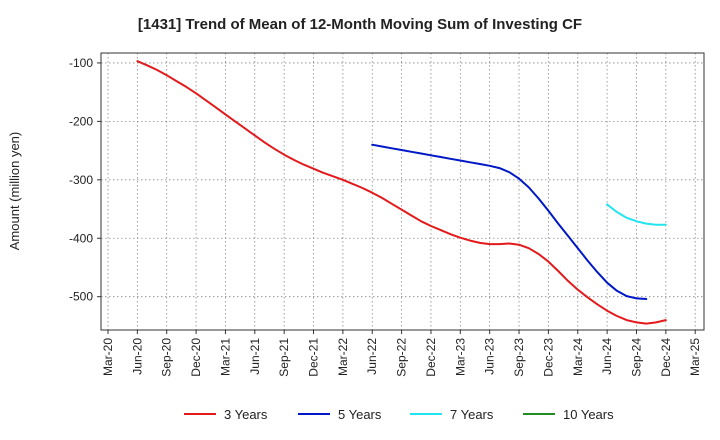 Image resolution: width=720 pixels, height=440 pixels. What do you see at coordinates (196, 357) in the screenshot?
I see `x-tick-label: Dec-20` at bounding box center [196, 357].